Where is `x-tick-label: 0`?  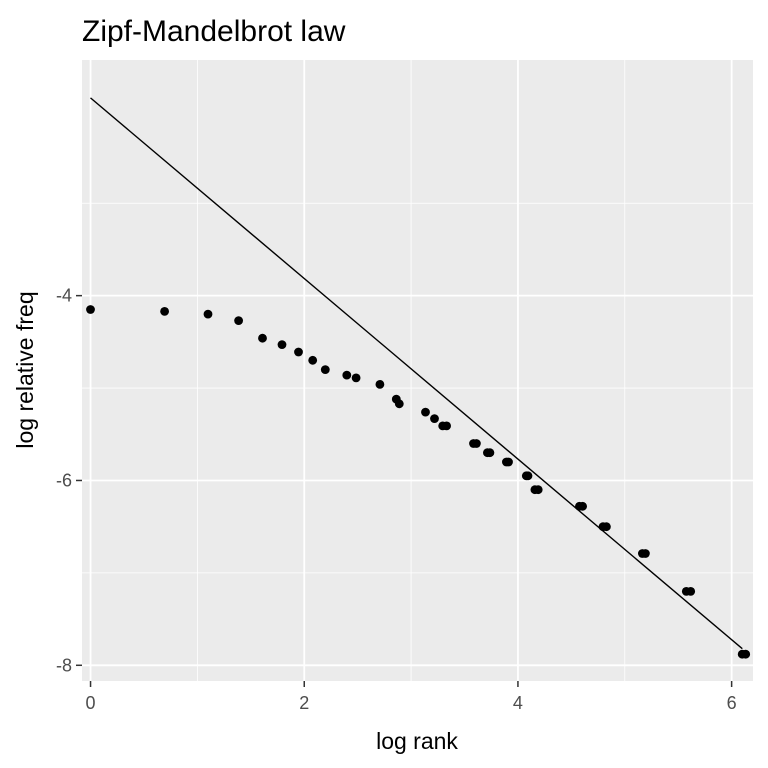 x-tick-label: 0 is located at coordinates (91, 703).